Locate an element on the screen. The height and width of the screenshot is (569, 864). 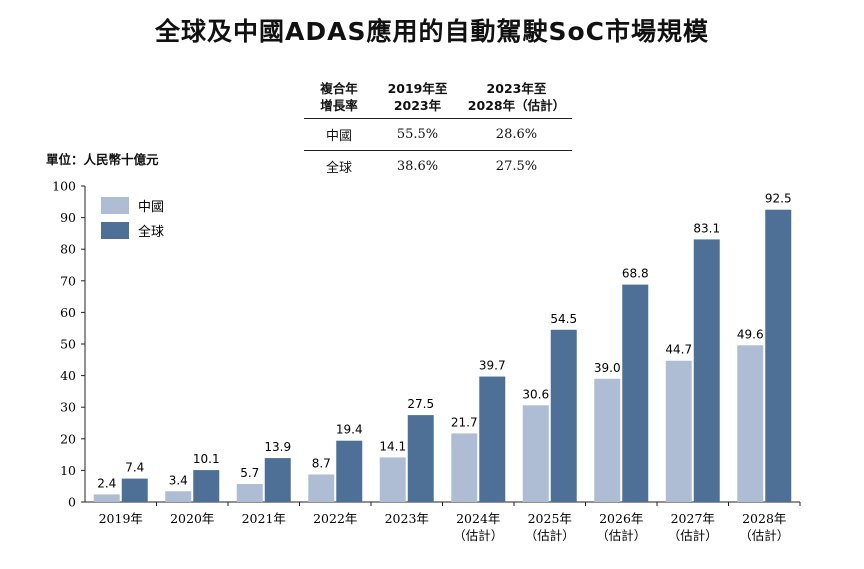
cagr-value: 38.6% is located at coordinates (417, 166).